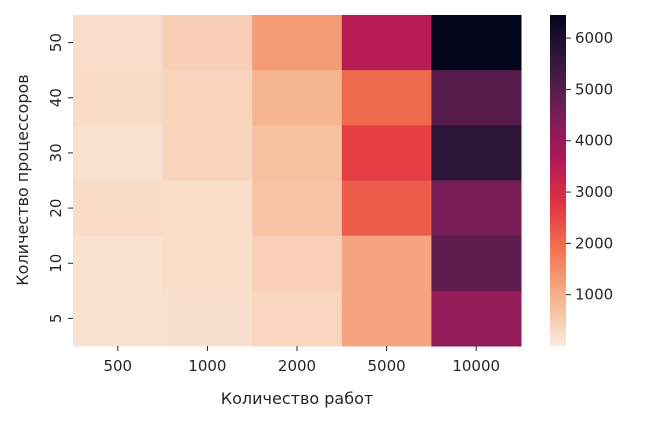 This screenshot has height=422, width=645. Describe the element at coordinates (56, 319) in the screenshot. I see `y-tick-label: 5` at that location.